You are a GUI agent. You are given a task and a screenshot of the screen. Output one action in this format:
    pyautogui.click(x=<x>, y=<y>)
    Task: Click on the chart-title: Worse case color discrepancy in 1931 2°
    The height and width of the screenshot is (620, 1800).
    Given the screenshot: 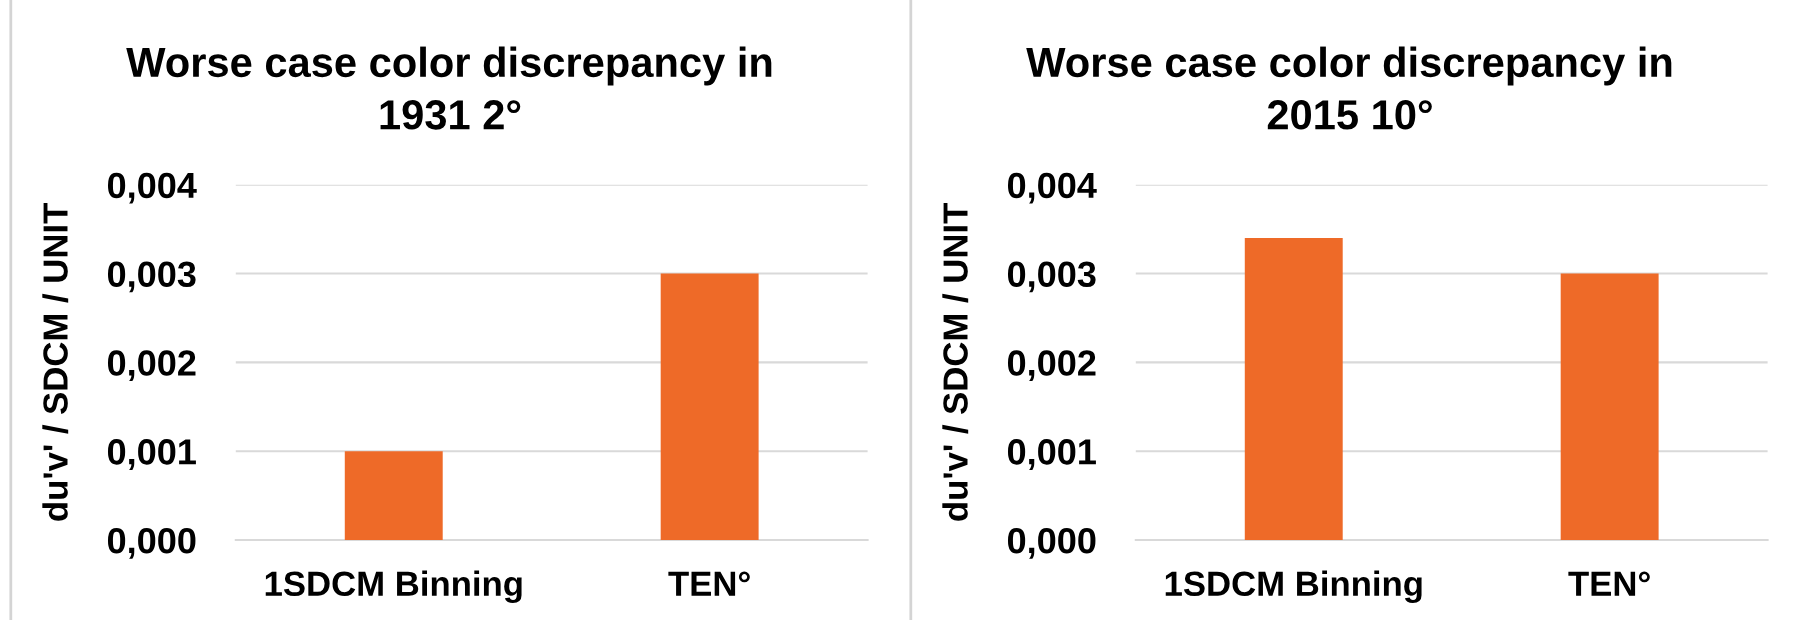 What is the action you would take?
    pyautogui.click(x=449, y=88)
    